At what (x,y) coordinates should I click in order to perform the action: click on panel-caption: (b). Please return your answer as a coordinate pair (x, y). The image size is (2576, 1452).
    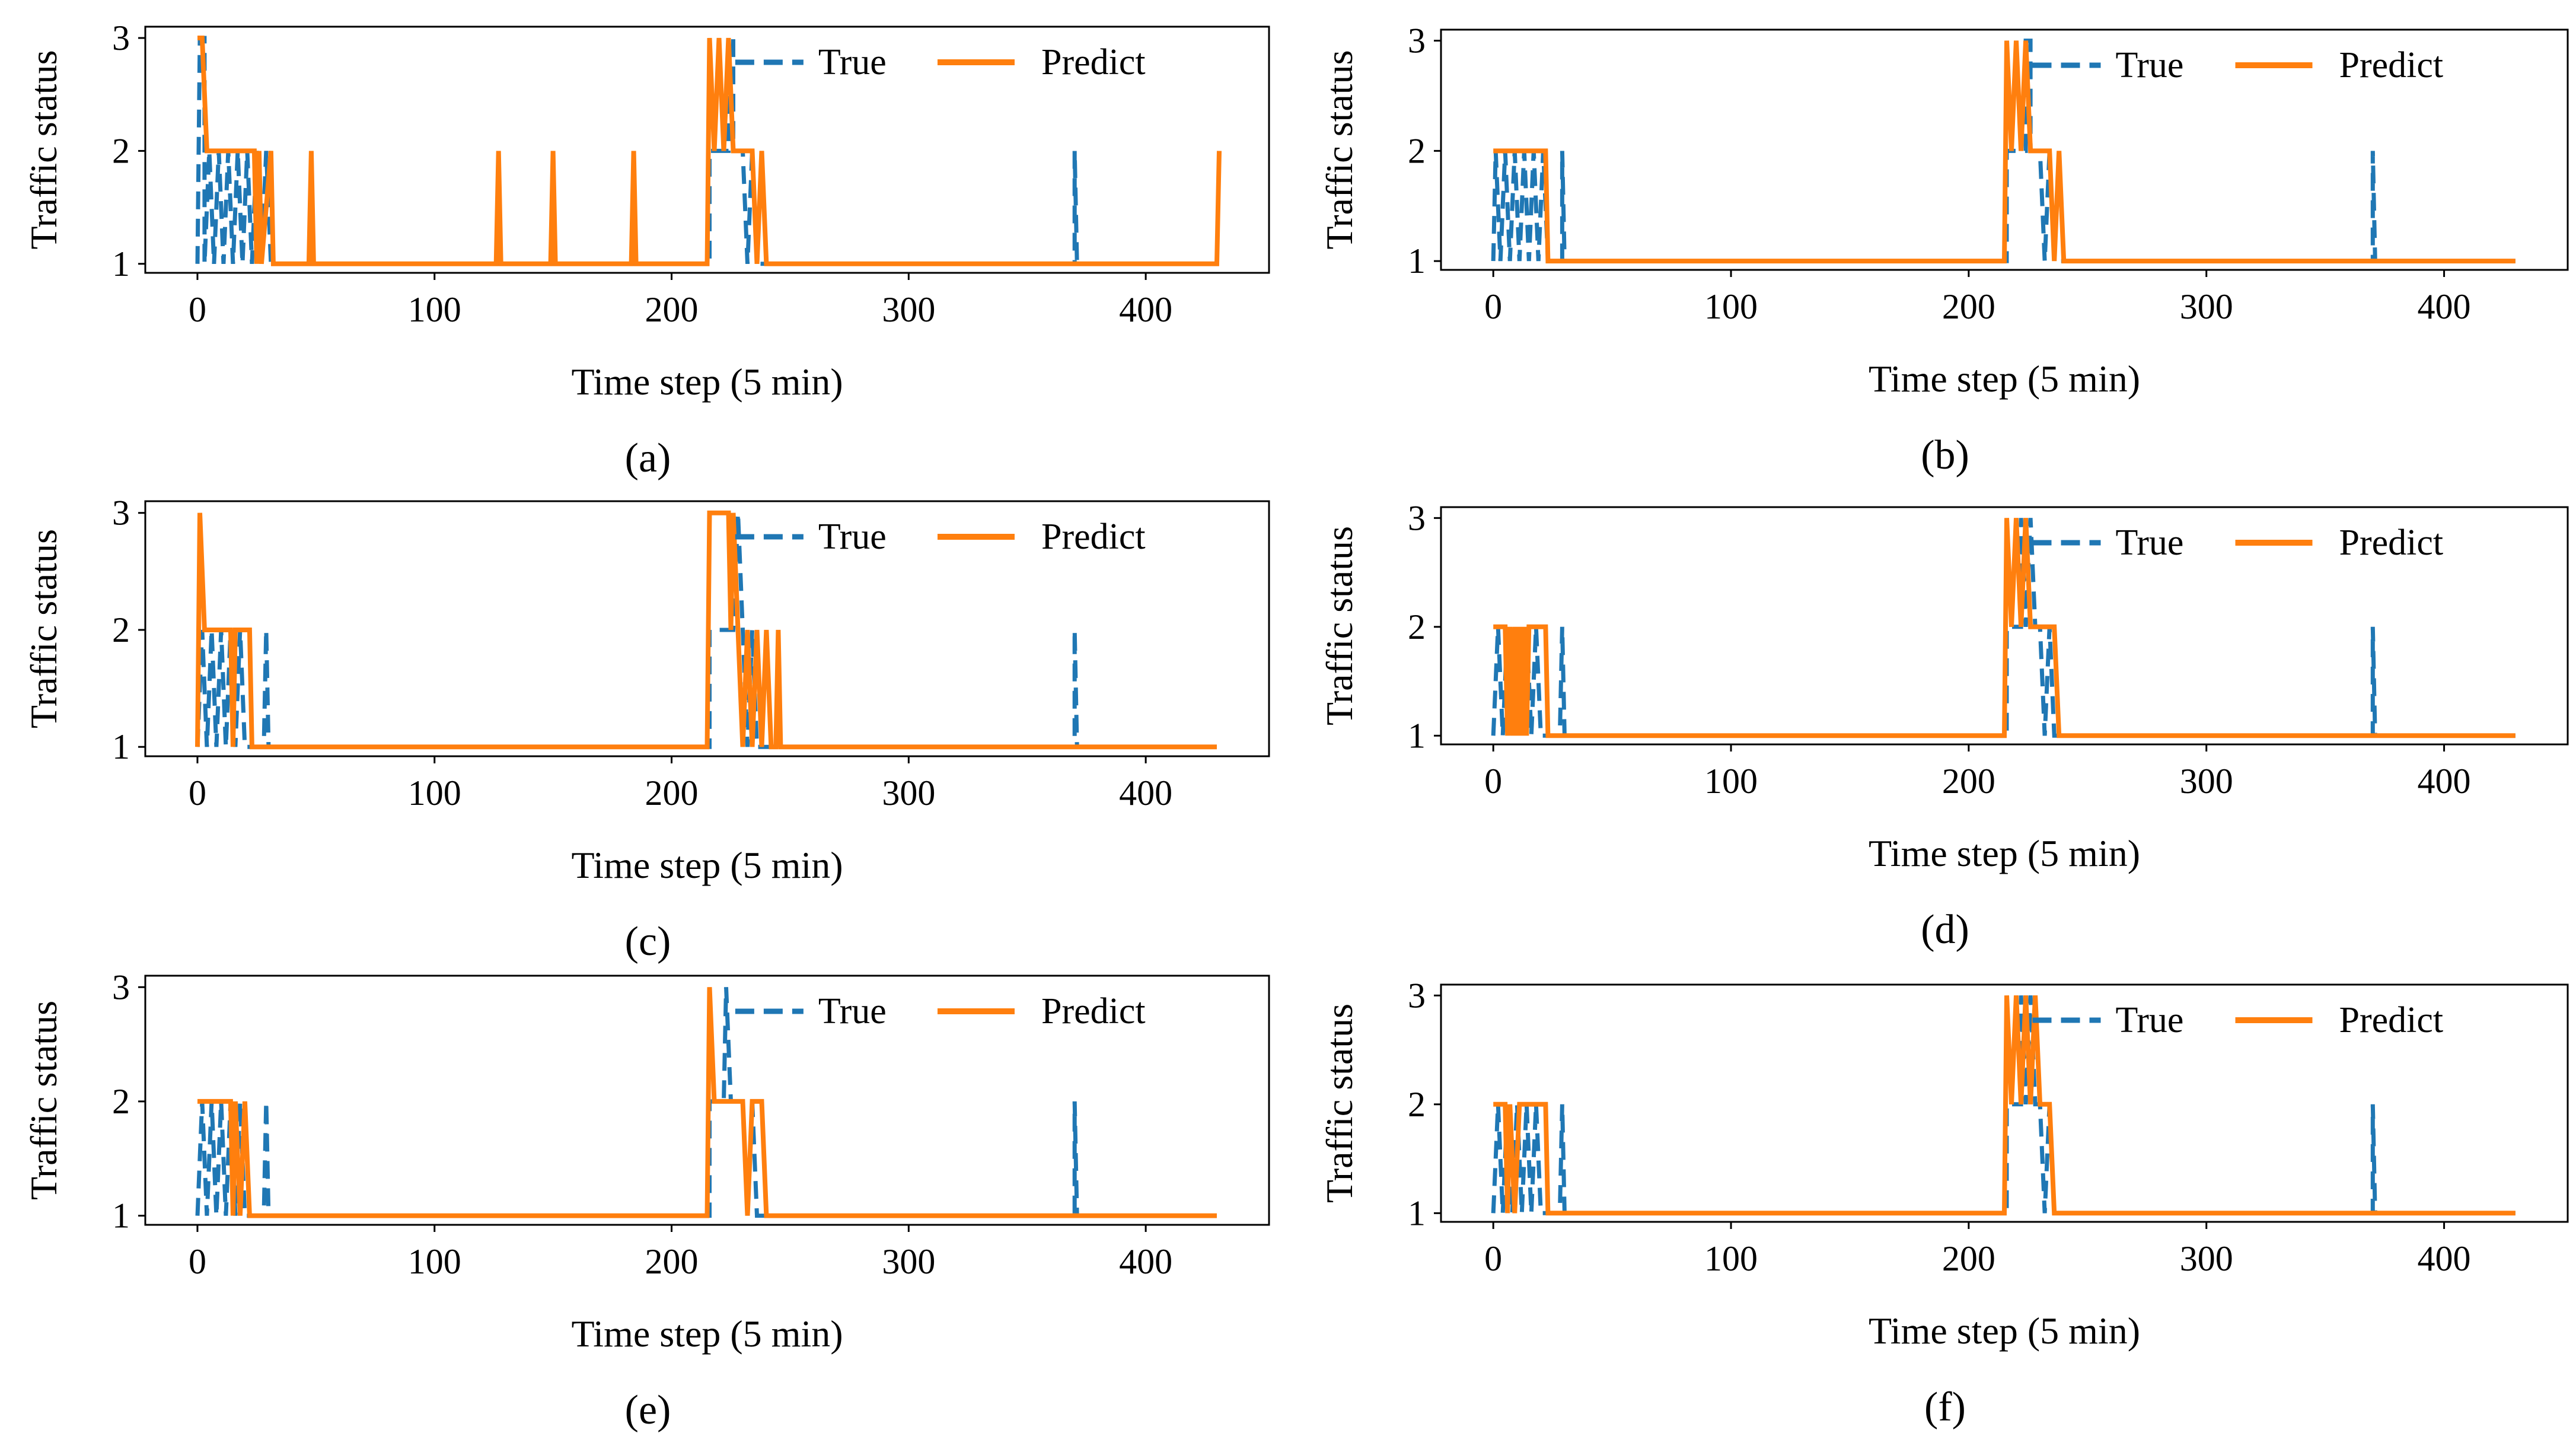
    Looking at the image, I should click on (1945, 455).